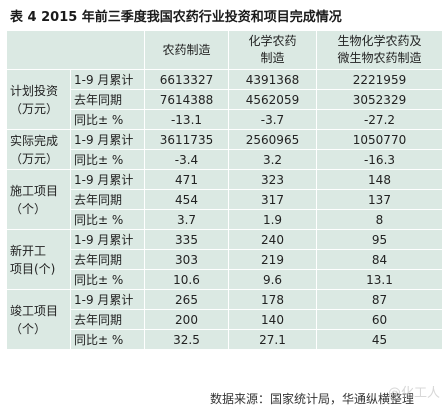  Describe the element at coordinates (38, 149) in the screenshot. I see `category-label: 实际完成 （万元）` at that location.